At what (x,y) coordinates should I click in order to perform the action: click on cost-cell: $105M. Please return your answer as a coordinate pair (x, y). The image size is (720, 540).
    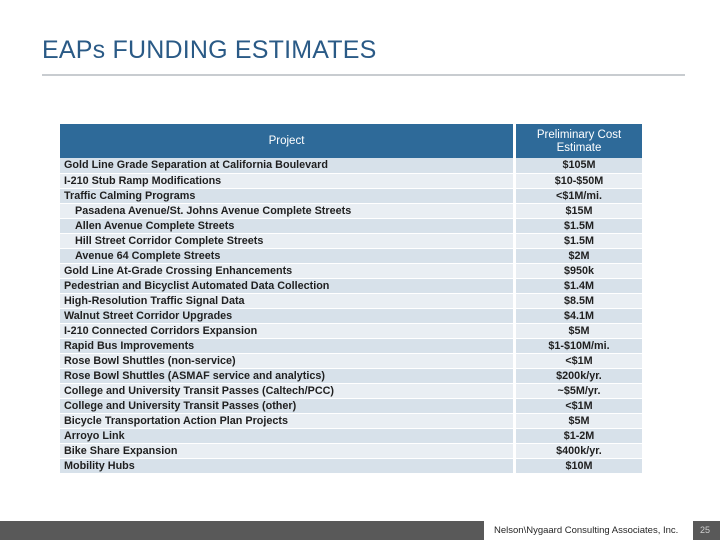
    Looking at the image, I should click on (579, 166).